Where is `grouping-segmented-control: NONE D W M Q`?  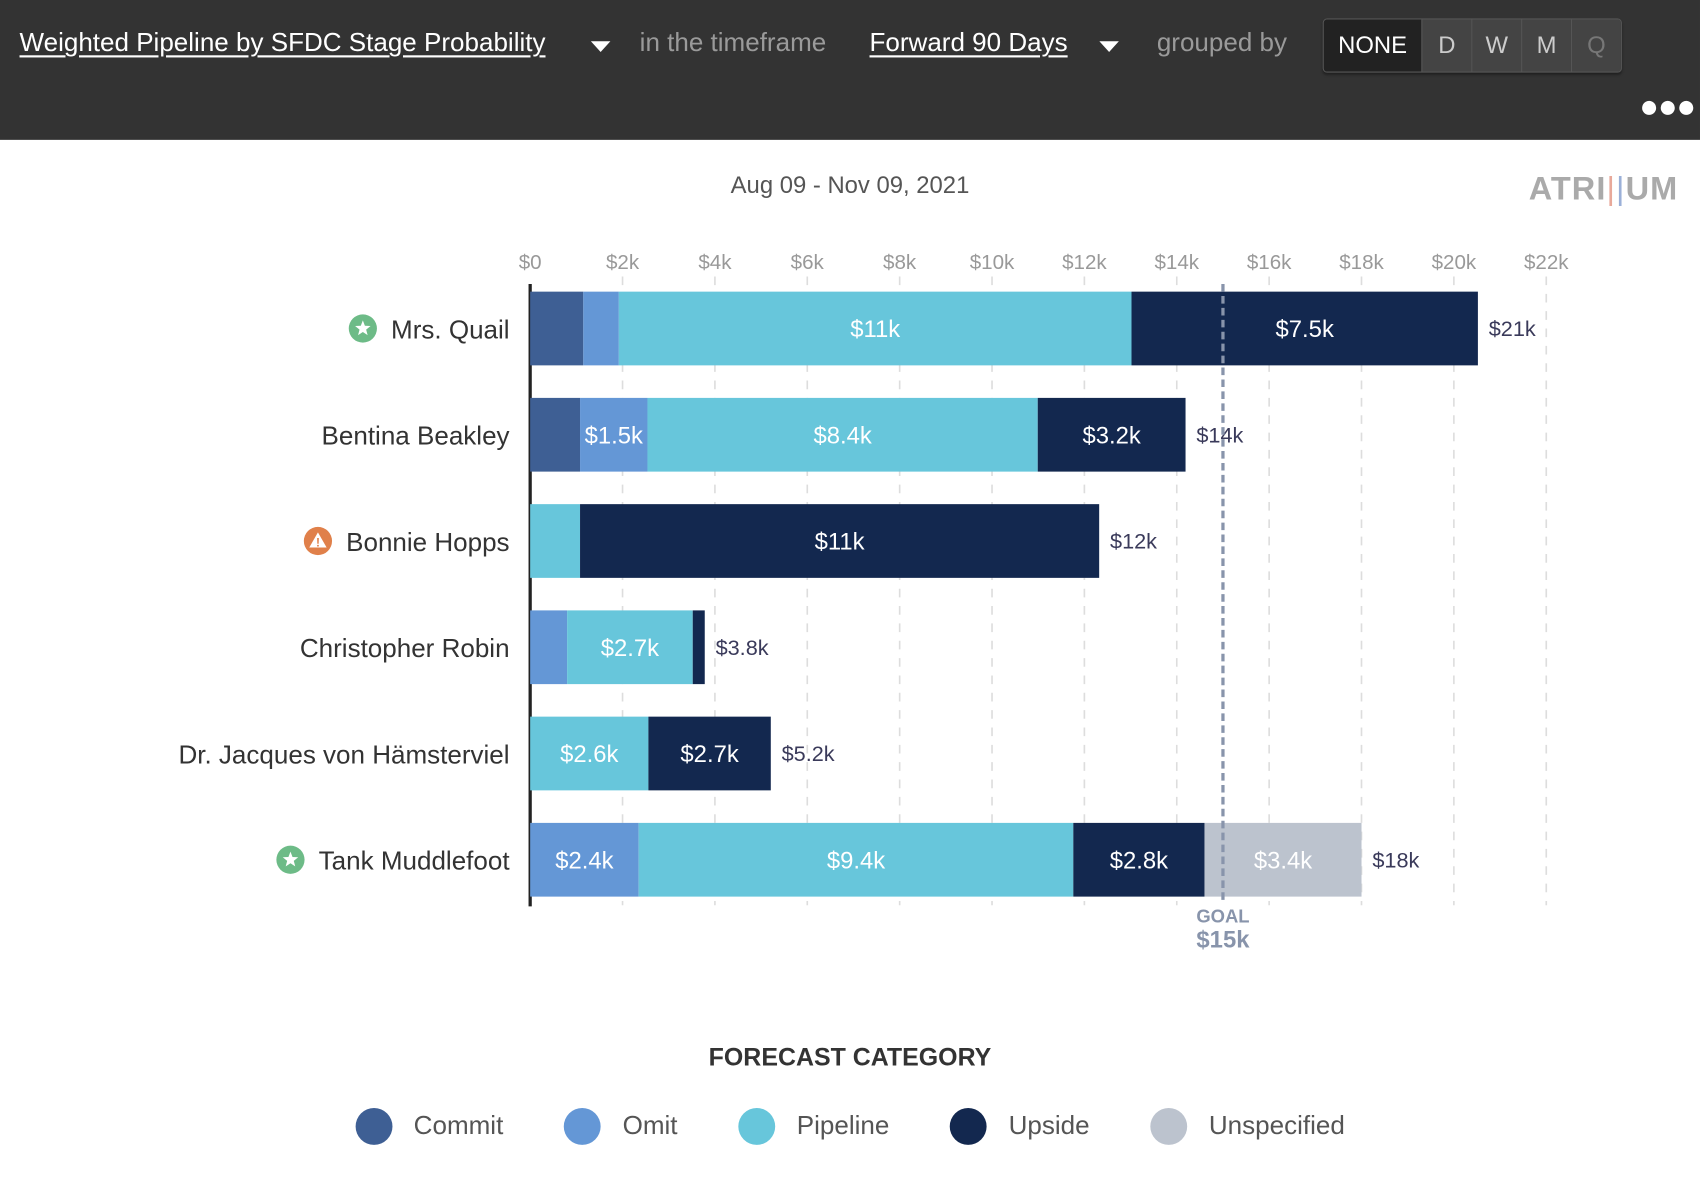 grouping-segmented-control: NONE D W M Q is located at coordinates (1472, 45).